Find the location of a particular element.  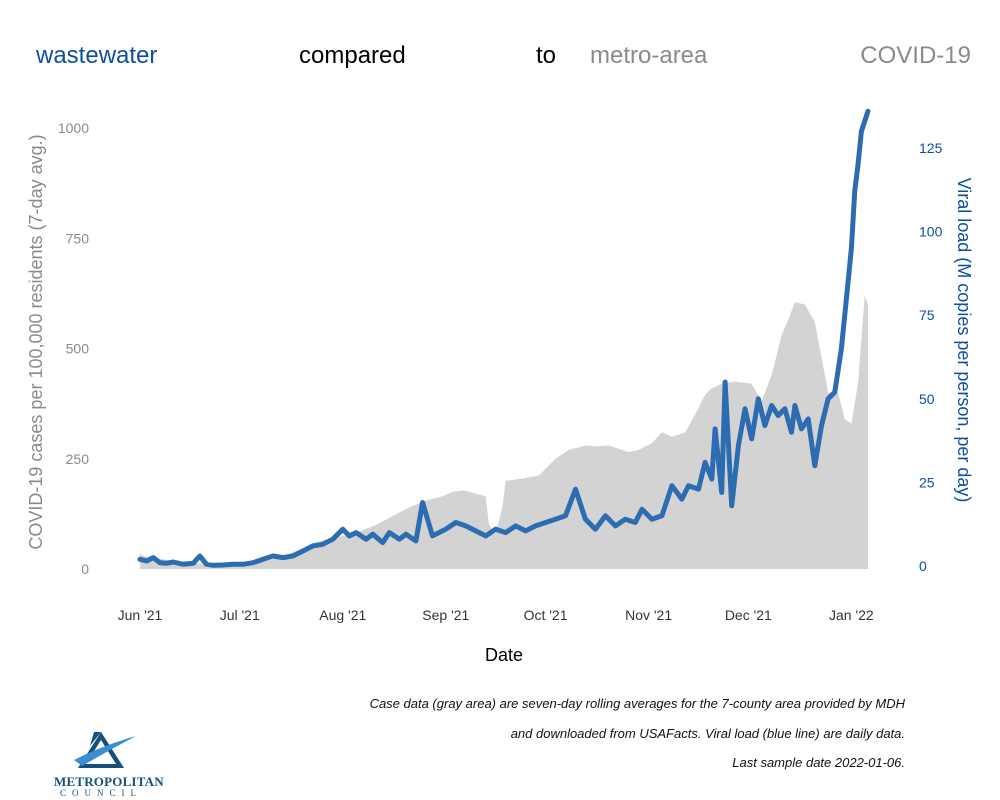

title-word-wastewater: wastewater is located at coordinates (97, 55).